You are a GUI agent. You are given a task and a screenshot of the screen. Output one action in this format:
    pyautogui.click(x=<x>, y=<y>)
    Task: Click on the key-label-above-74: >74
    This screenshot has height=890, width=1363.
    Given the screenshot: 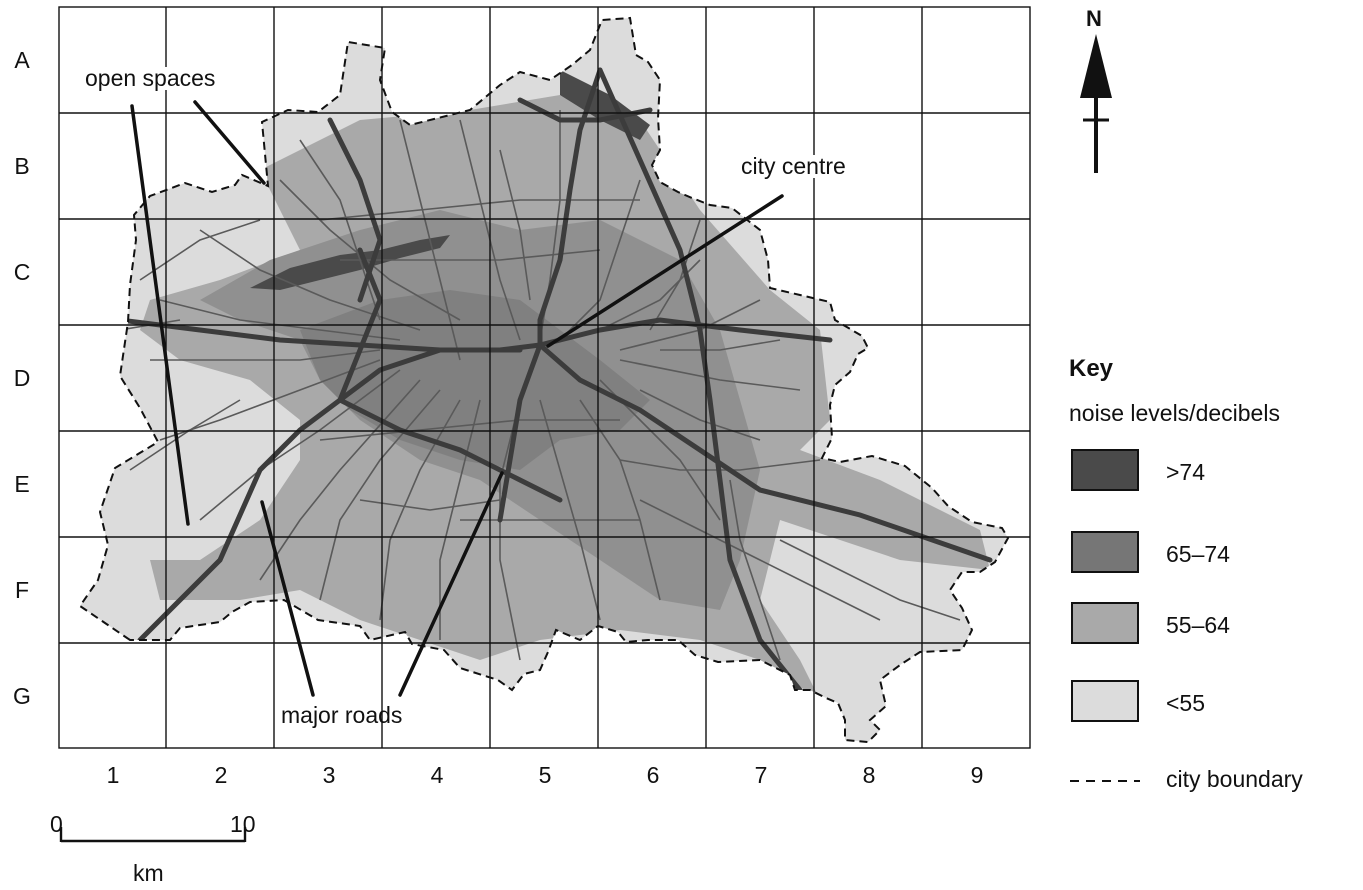 What is the action you would take?
    pyautogui.click(x=1186, y=472)
    